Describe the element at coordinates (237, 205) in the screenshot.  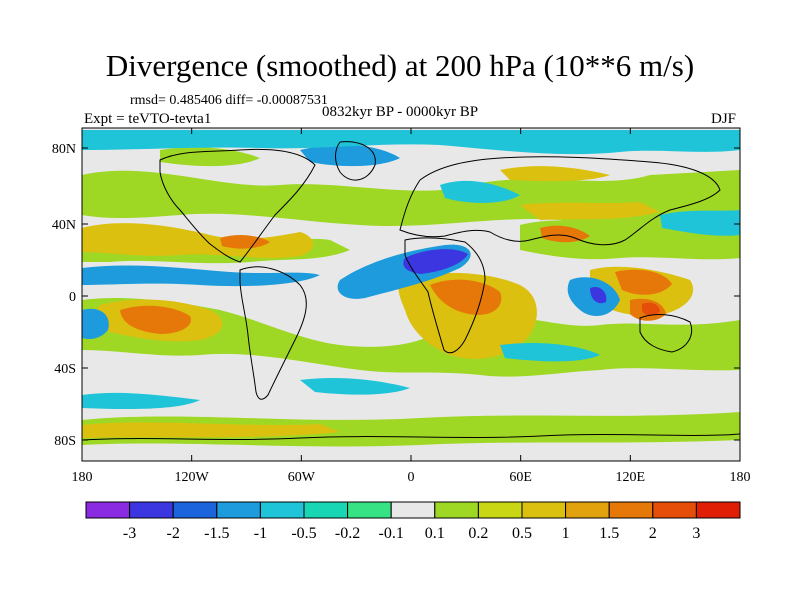
I see `coastline-north-america` at that location.